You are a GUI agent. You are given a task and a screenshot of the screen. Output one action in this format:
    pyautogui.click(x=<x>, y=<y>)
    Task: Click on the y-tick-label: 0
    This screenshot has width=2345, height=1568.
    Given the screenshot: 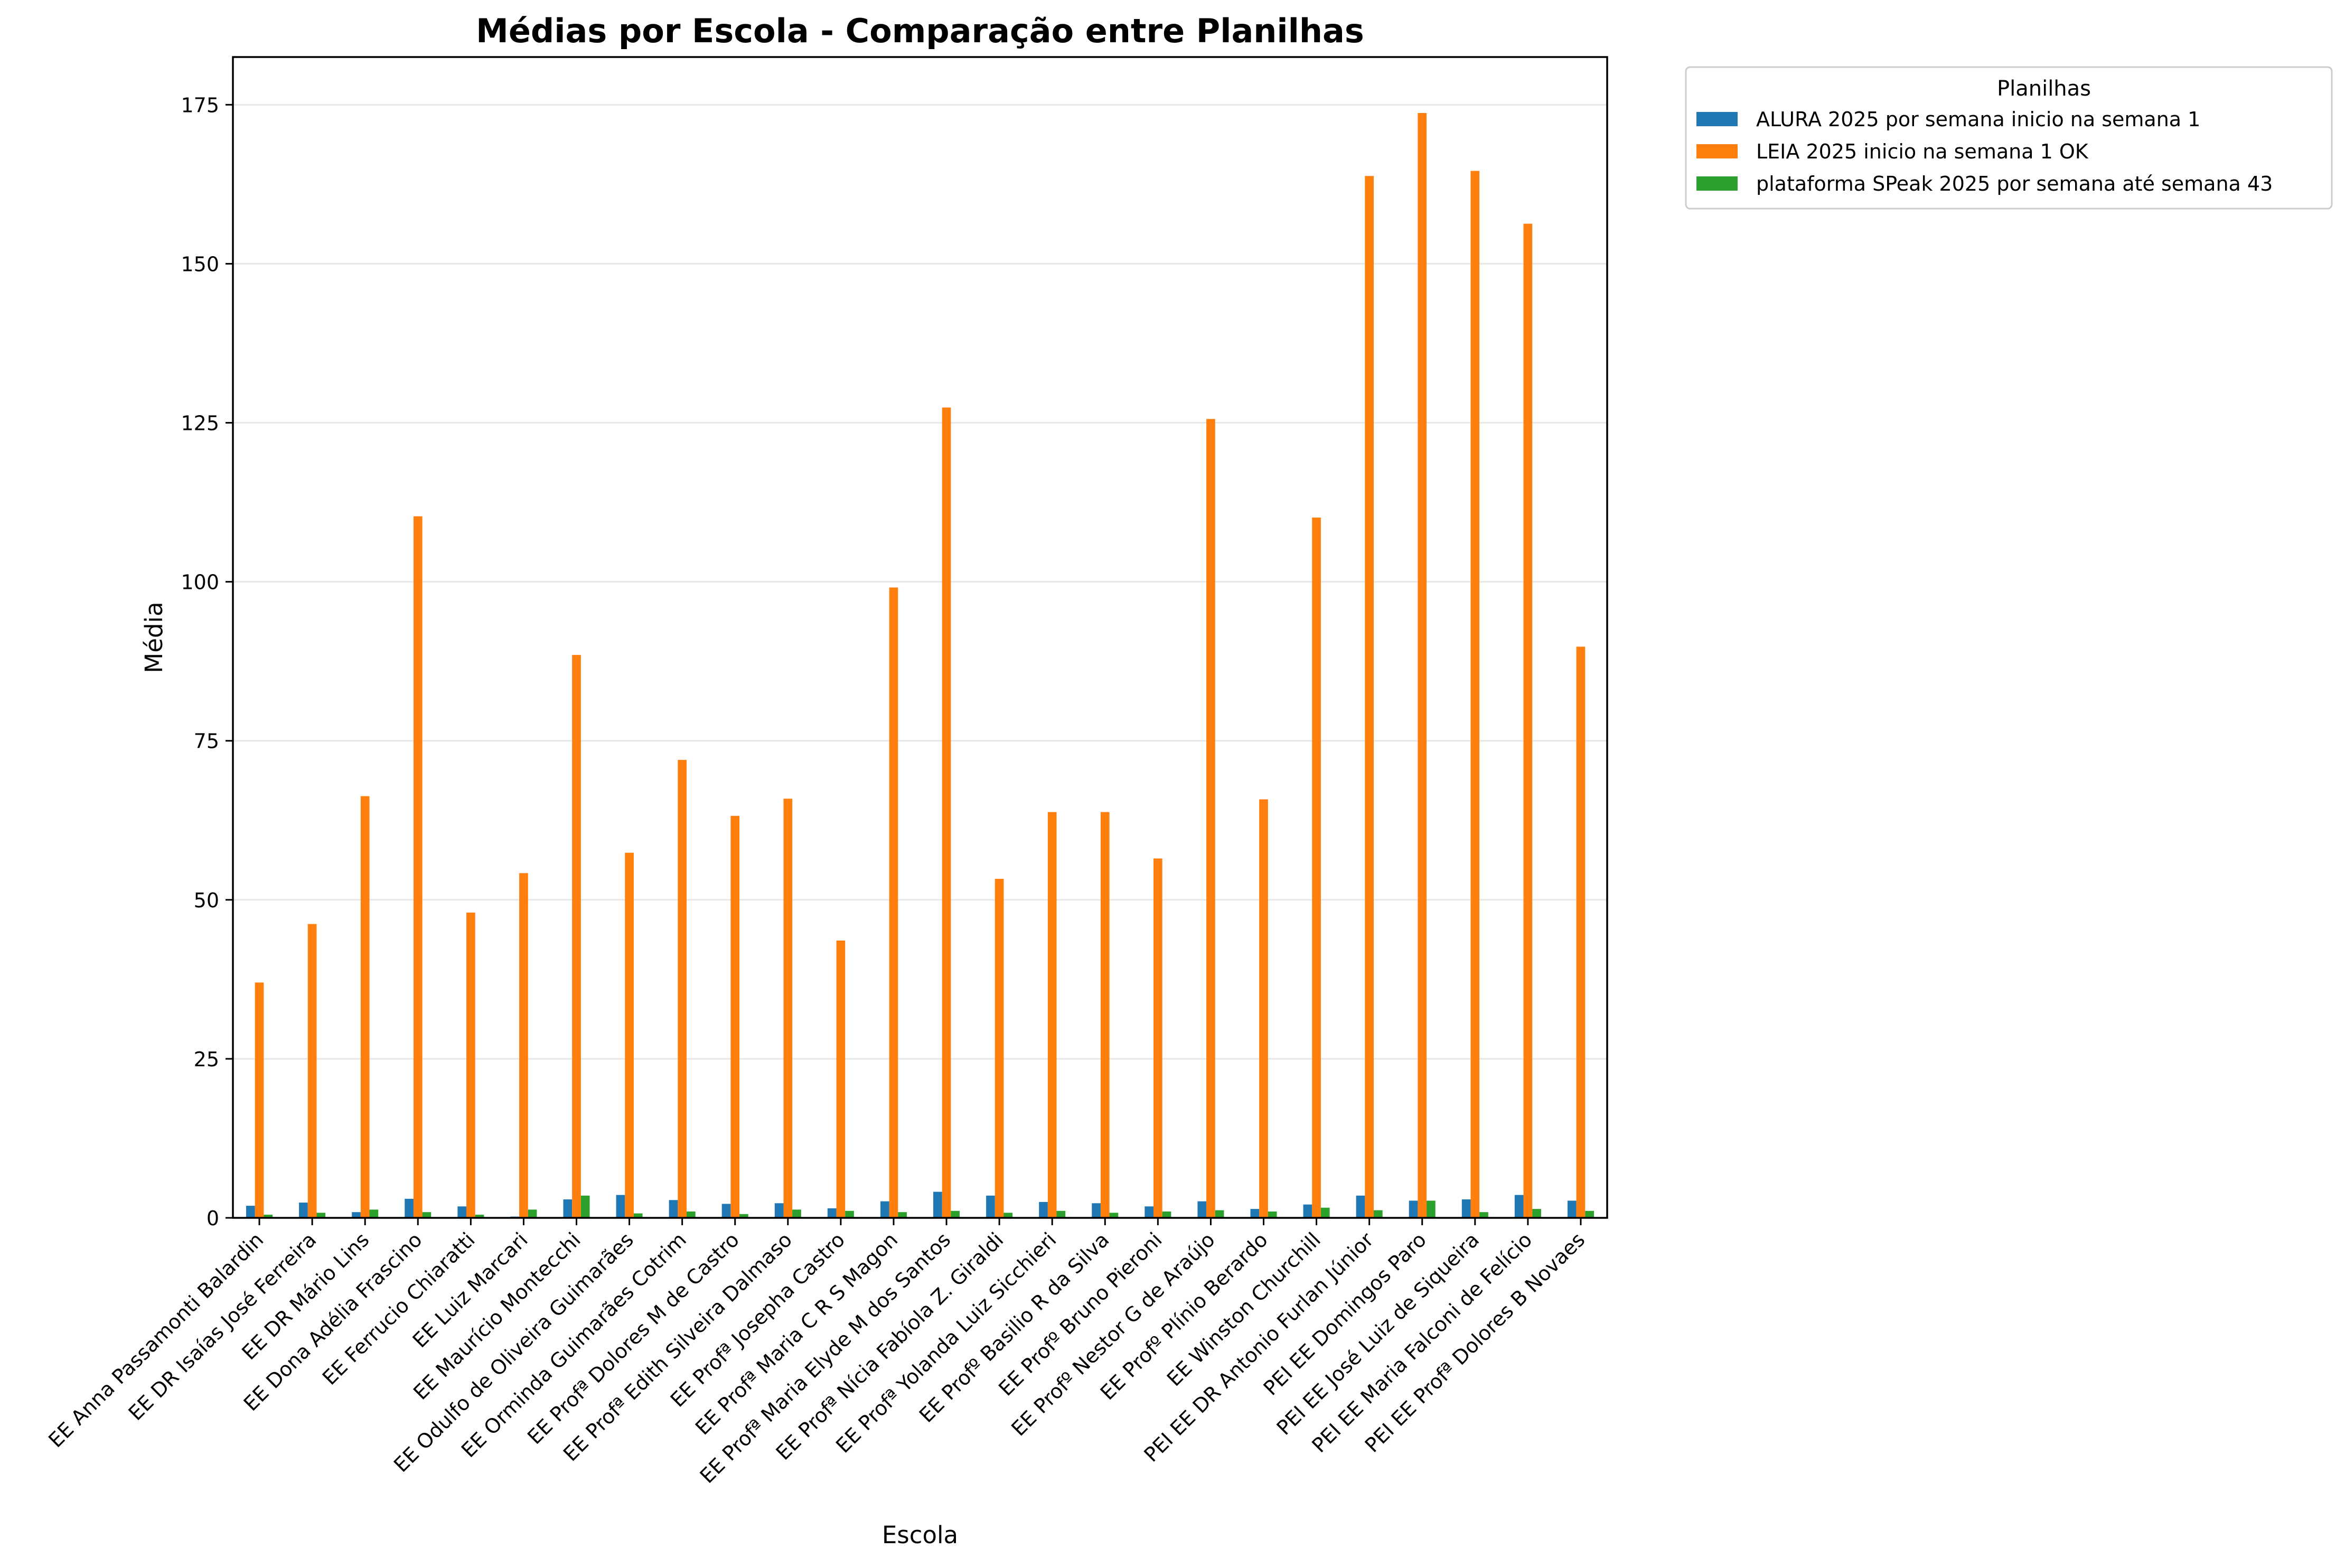 What is the action you would take?
    pyautogui.click(x=213, y=1219)
    